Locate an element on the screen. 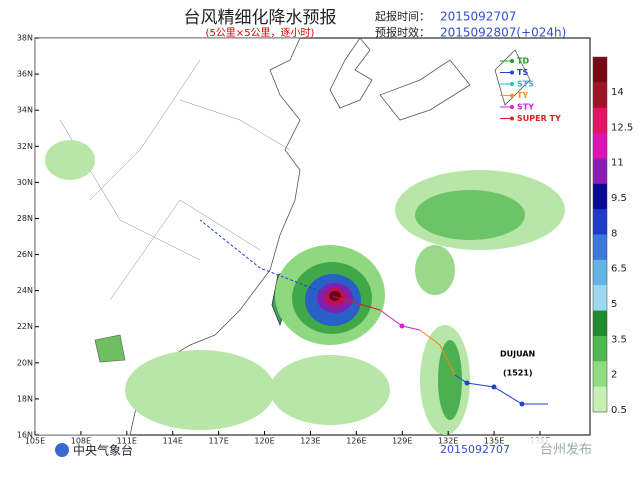 Image resolution: width=640 pixels, height=480 pixels. lat-label: 34N is located at coordinates (25, 110).